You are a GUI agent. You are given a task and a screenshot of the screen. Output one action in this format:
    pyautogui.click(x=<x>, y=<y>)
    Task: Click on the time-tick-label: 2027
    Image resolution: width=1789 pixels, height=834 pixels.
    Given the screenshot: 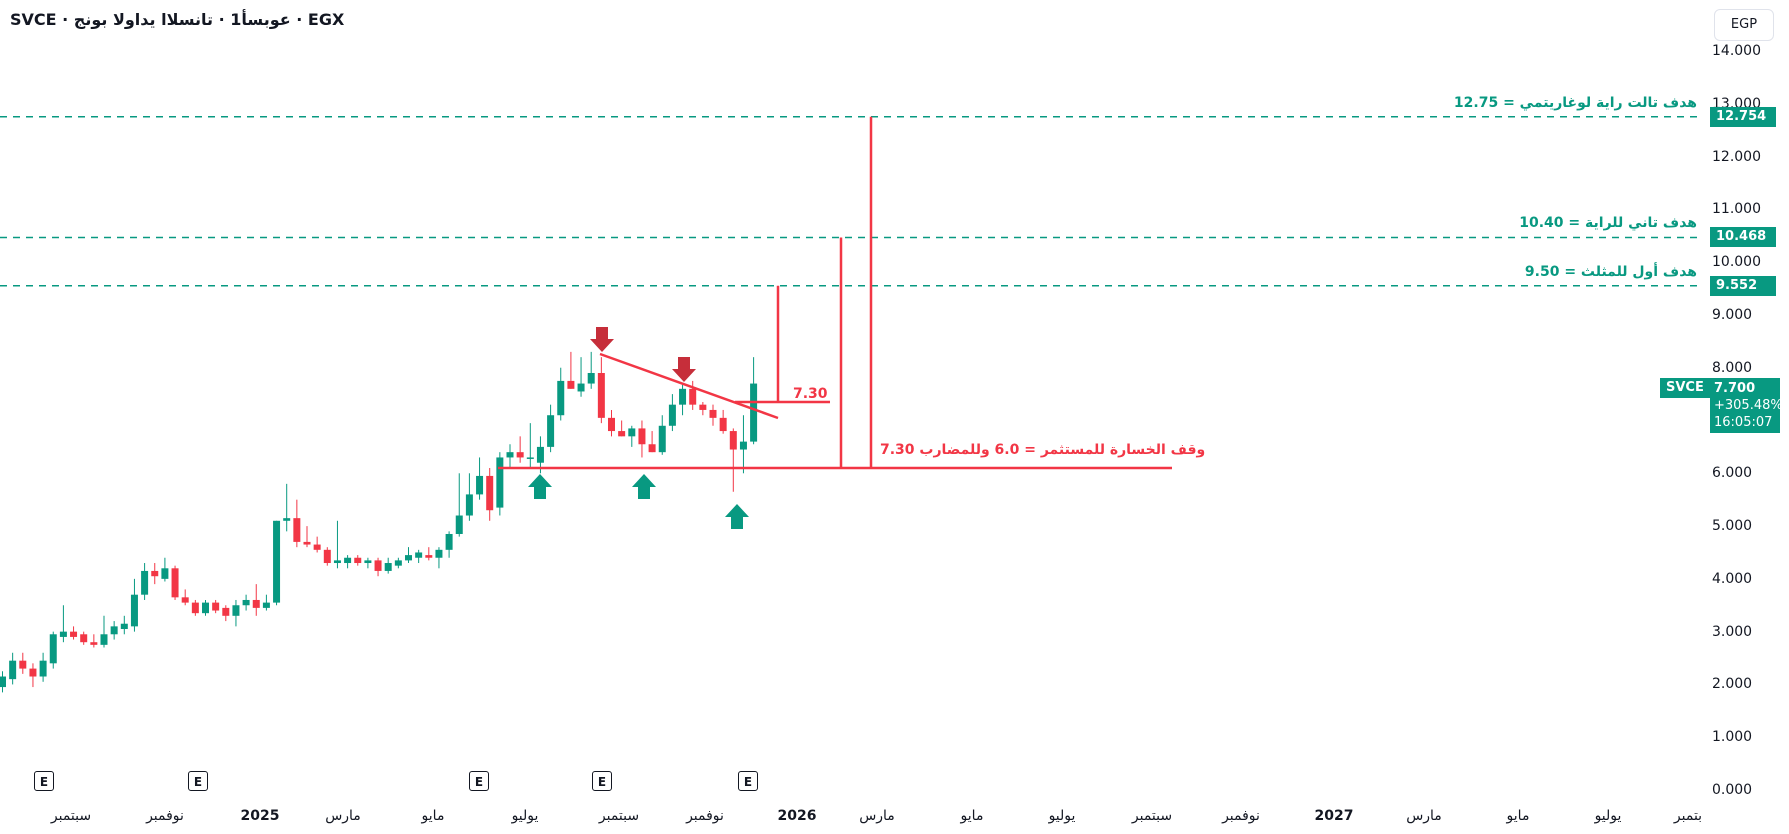 What is the action you would take?
    pyautogui.click(x=1334, y=816)
    